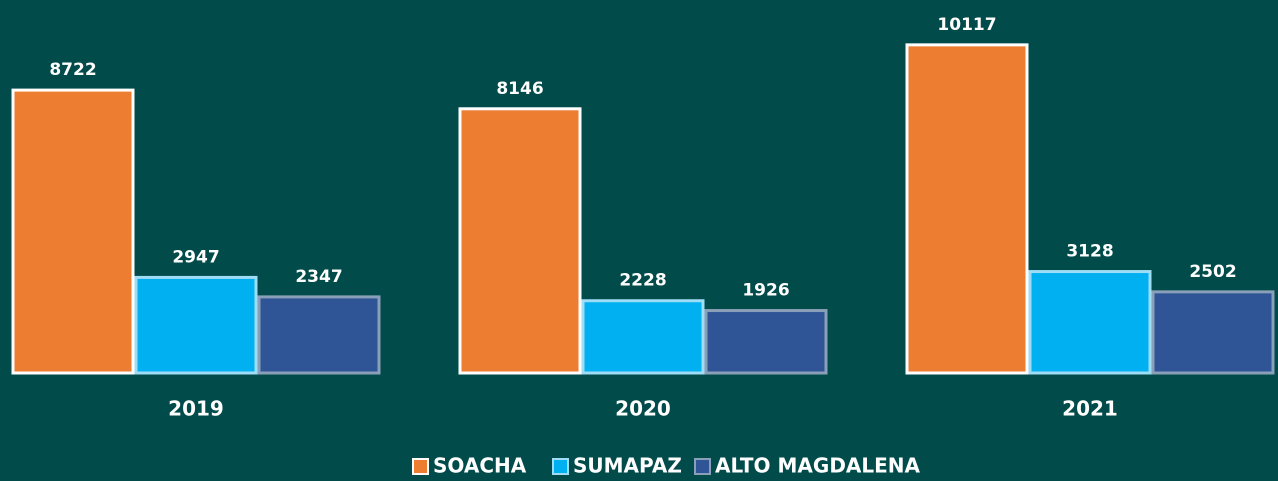  What do you see at coordinates (72, 70) in the screenshot?
I see `data-label: 8722` at bounding box center [72, 70].